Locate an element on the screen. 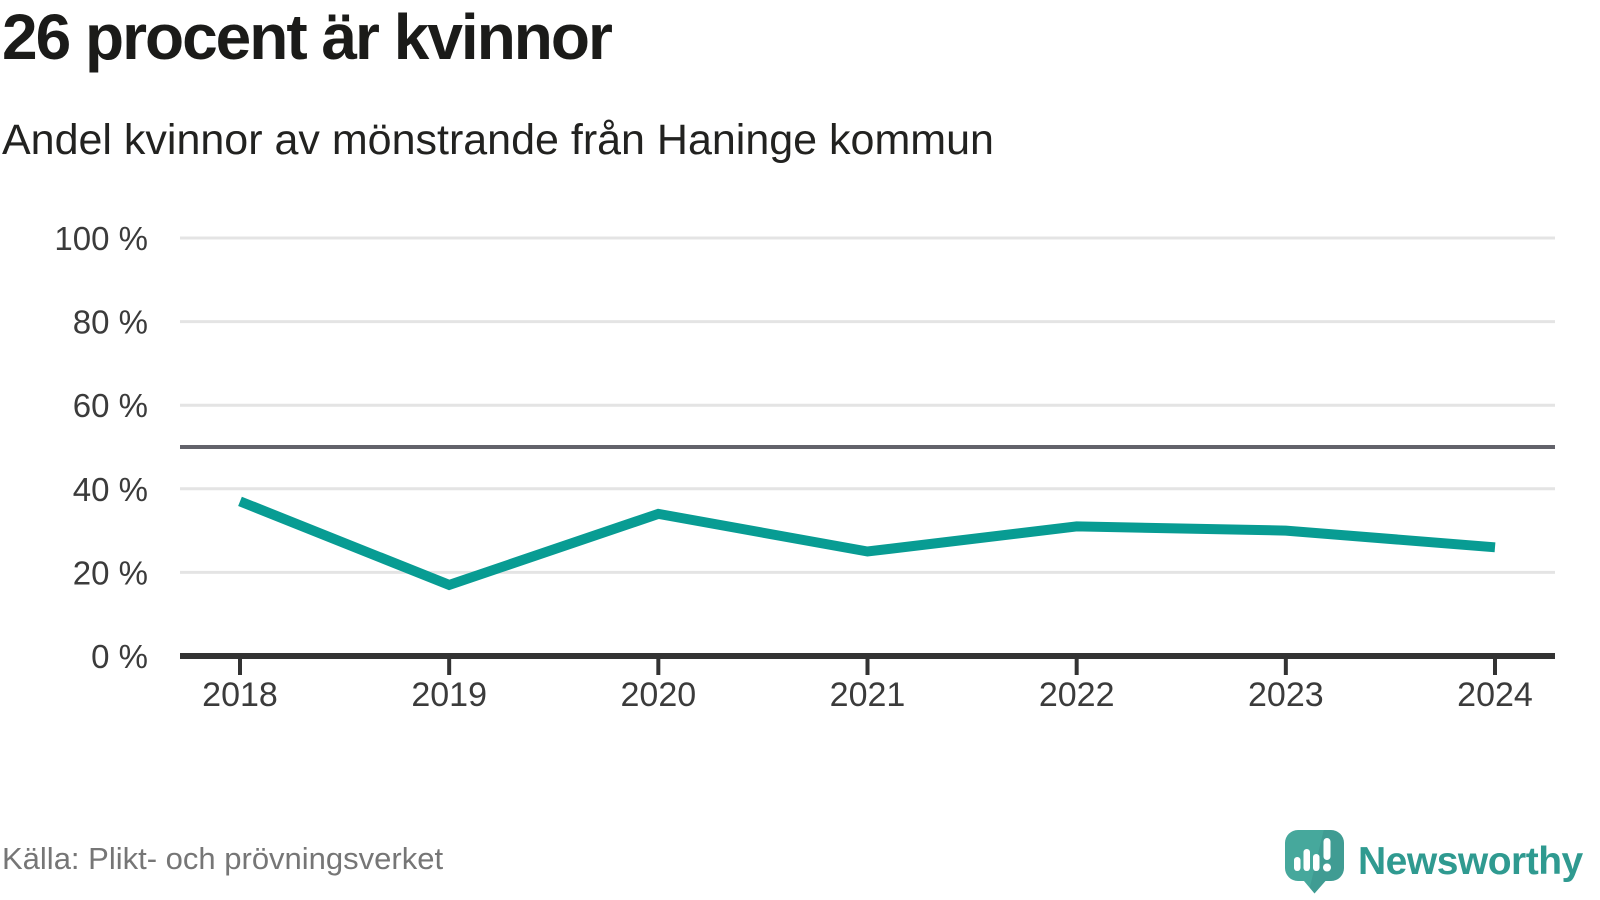 The image size is (1600, 900). chart-title: 26 procent är kvinnor is located at coordinates (307, 37).